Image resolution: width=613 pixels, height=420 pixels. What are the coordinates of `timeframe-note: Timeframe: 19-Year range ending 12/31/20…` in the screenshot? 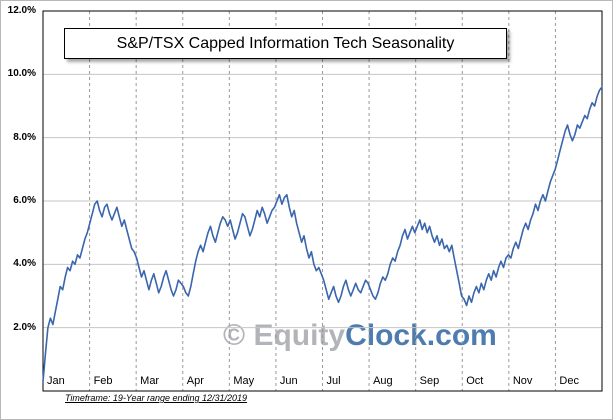 It's located at (156, 398).